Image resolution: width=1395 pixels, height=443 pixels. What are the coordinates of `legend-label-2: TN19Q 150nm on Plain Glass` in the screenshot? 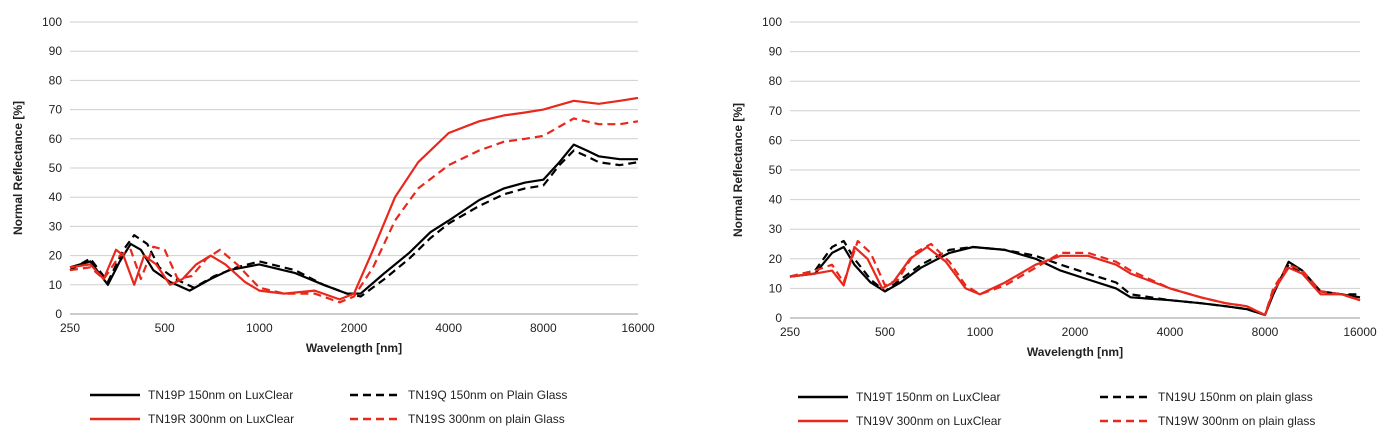 It's located at (487, 395).